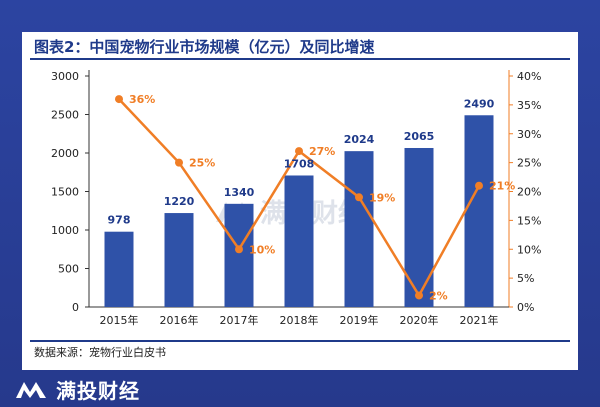 Image resolution: width=600 pixels, height=407 pixels. What do you see at coordinates (359, 320) in the screenshot?
I see `x-tick-label: 2019年` at bounding box center [359, 320].